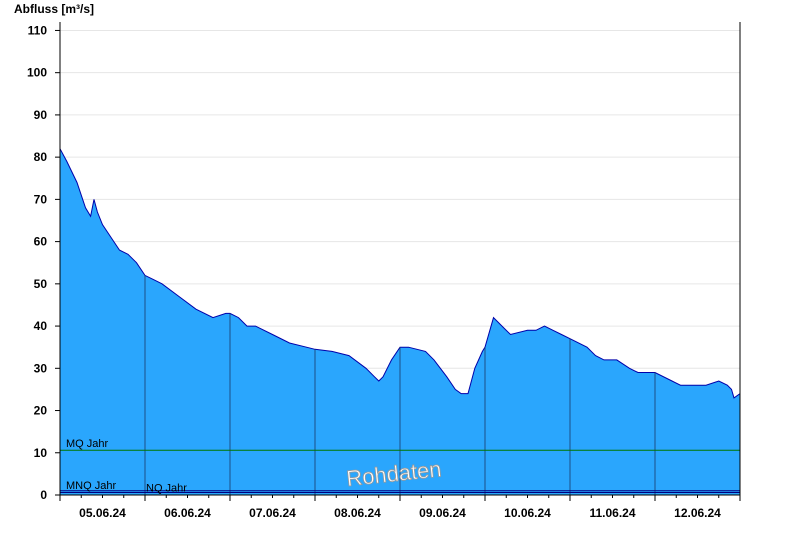 The width and height of the screenshot is (800, 550). I want to click on reference-label: MNQ Jahr, so click(91, 486).